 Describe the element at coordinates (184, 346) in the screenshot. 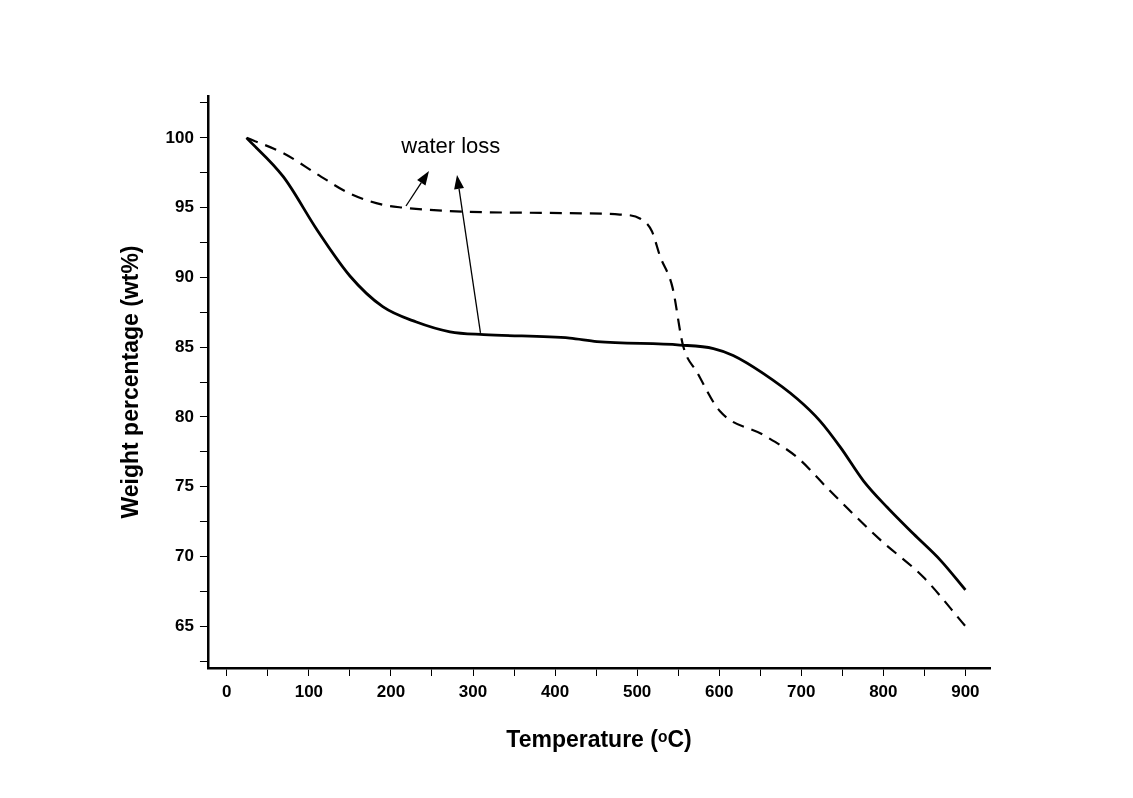

I see `y-tick-label: 85` at that location.